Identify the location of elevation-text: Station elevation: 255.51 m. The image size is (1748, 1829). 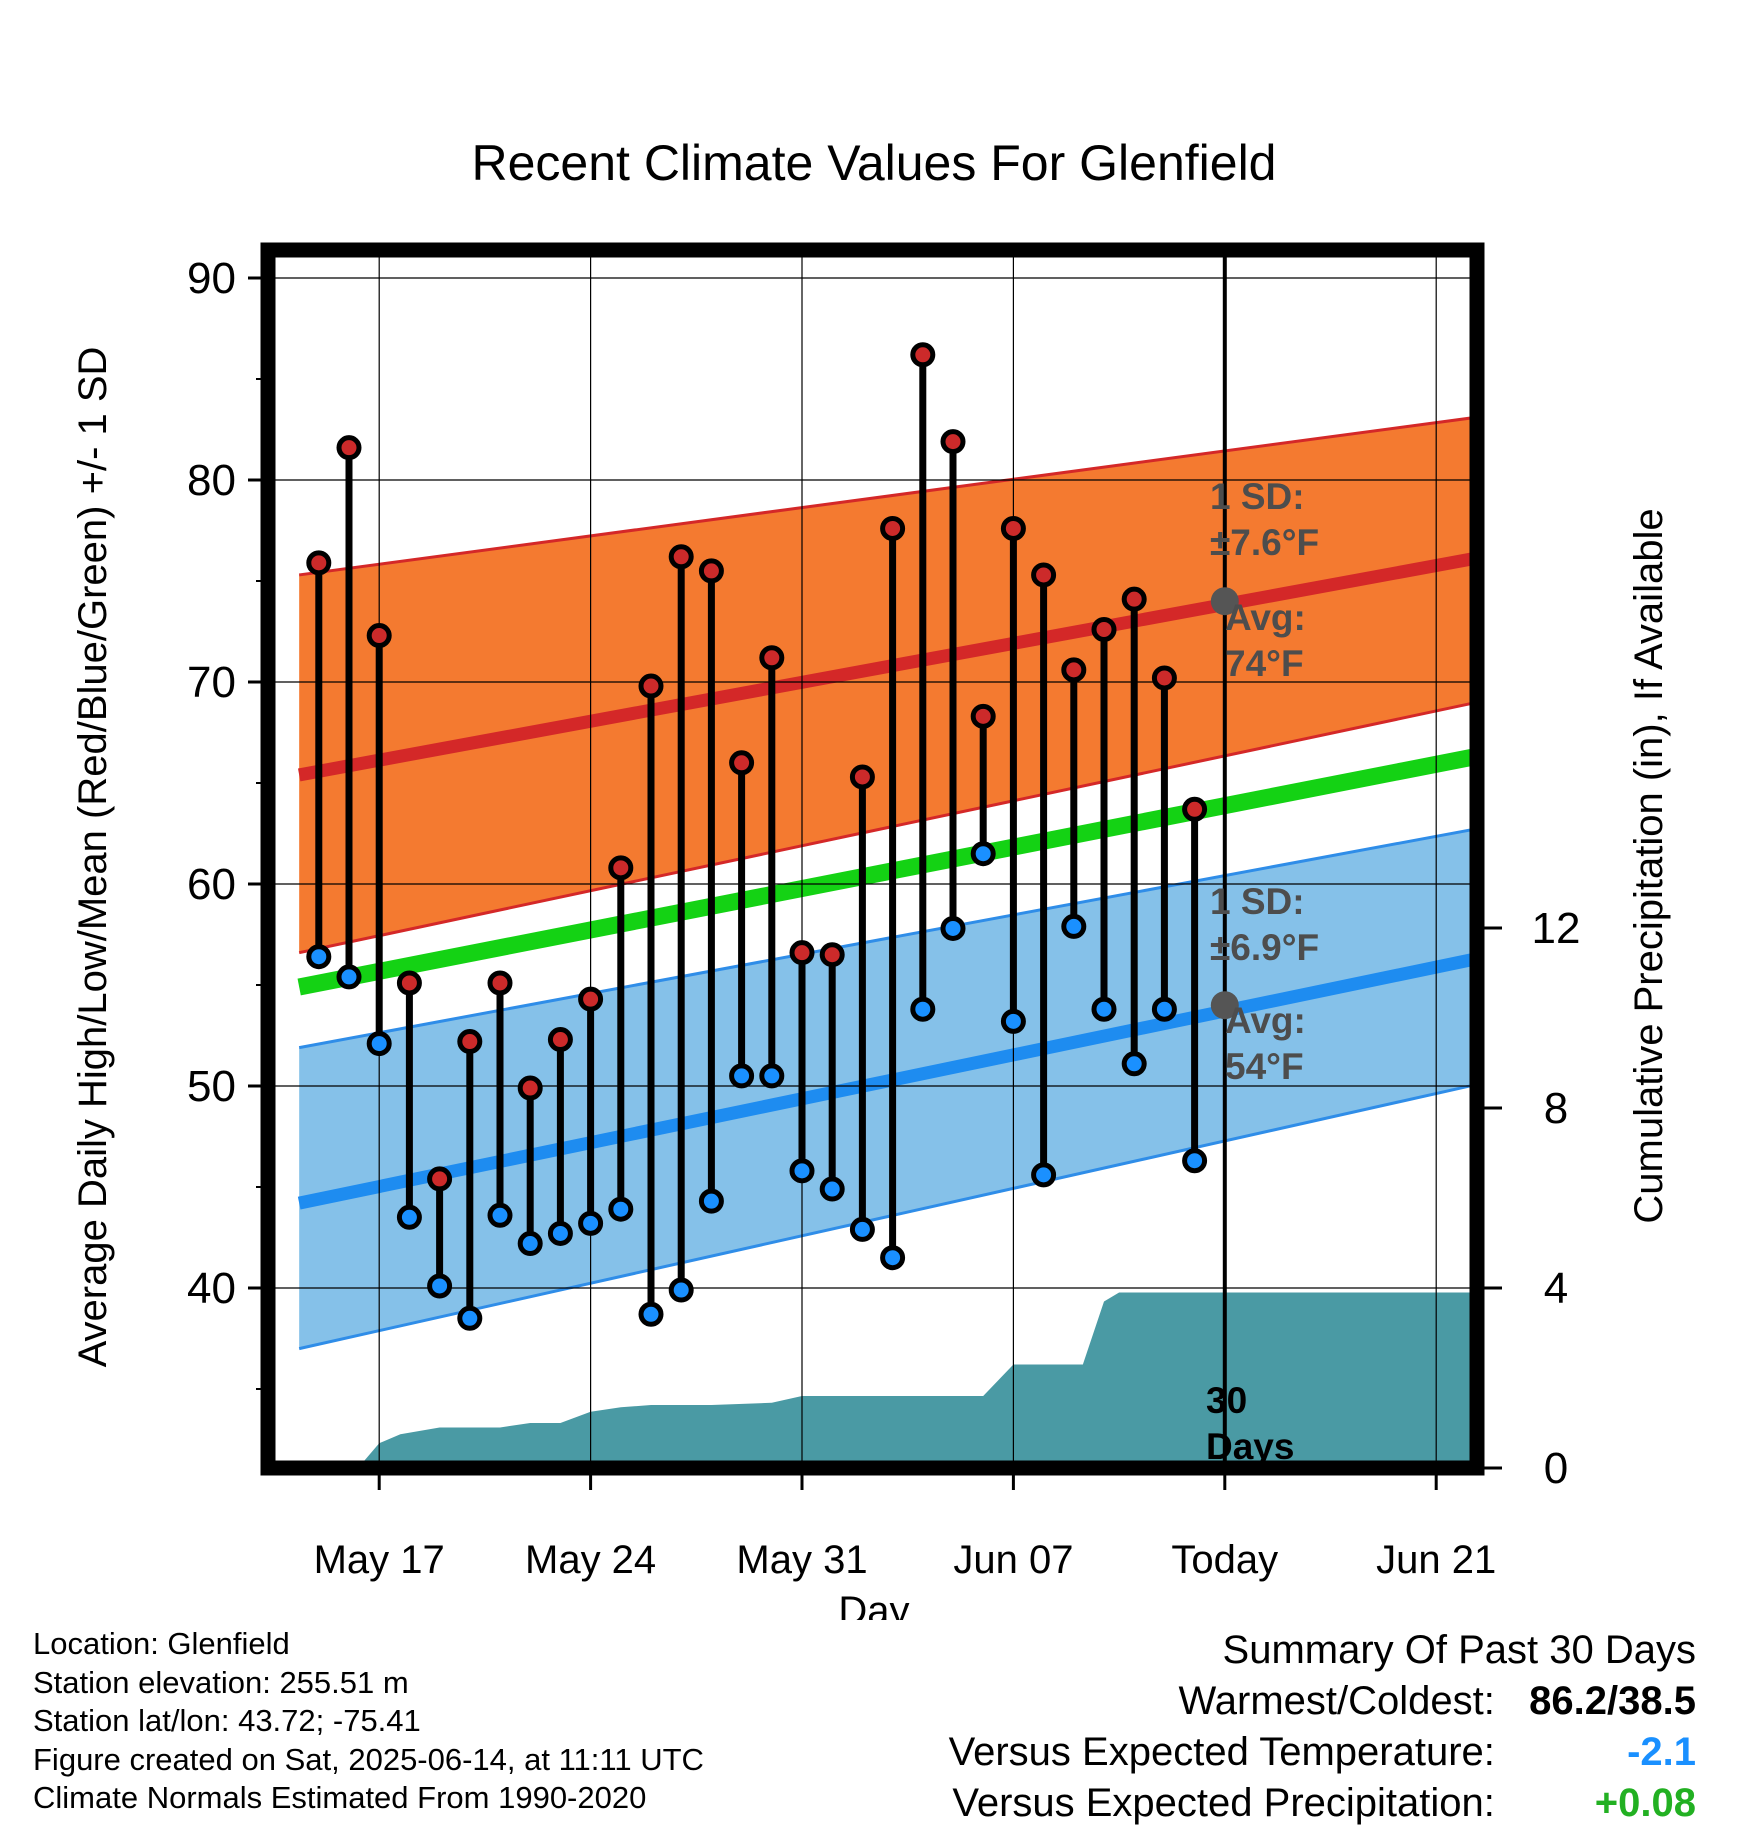
(221, 1682).